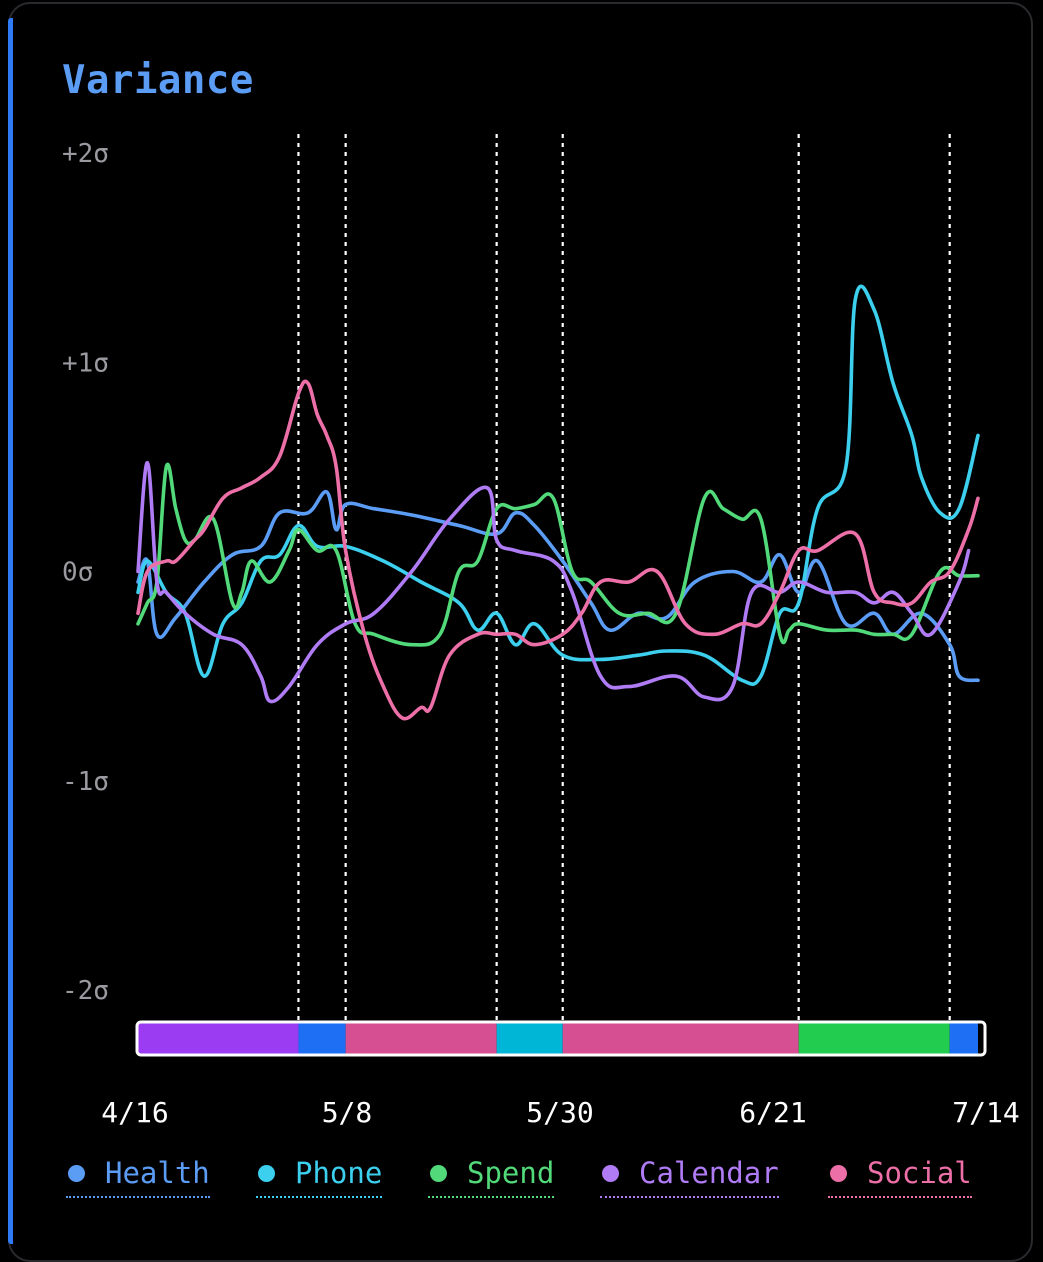 The image size is (1043, 1262). What do you see at coordinates (85, 782) in the screenshot?
I see `y-tick-label: -1σ` at bounding box center [85, 782].